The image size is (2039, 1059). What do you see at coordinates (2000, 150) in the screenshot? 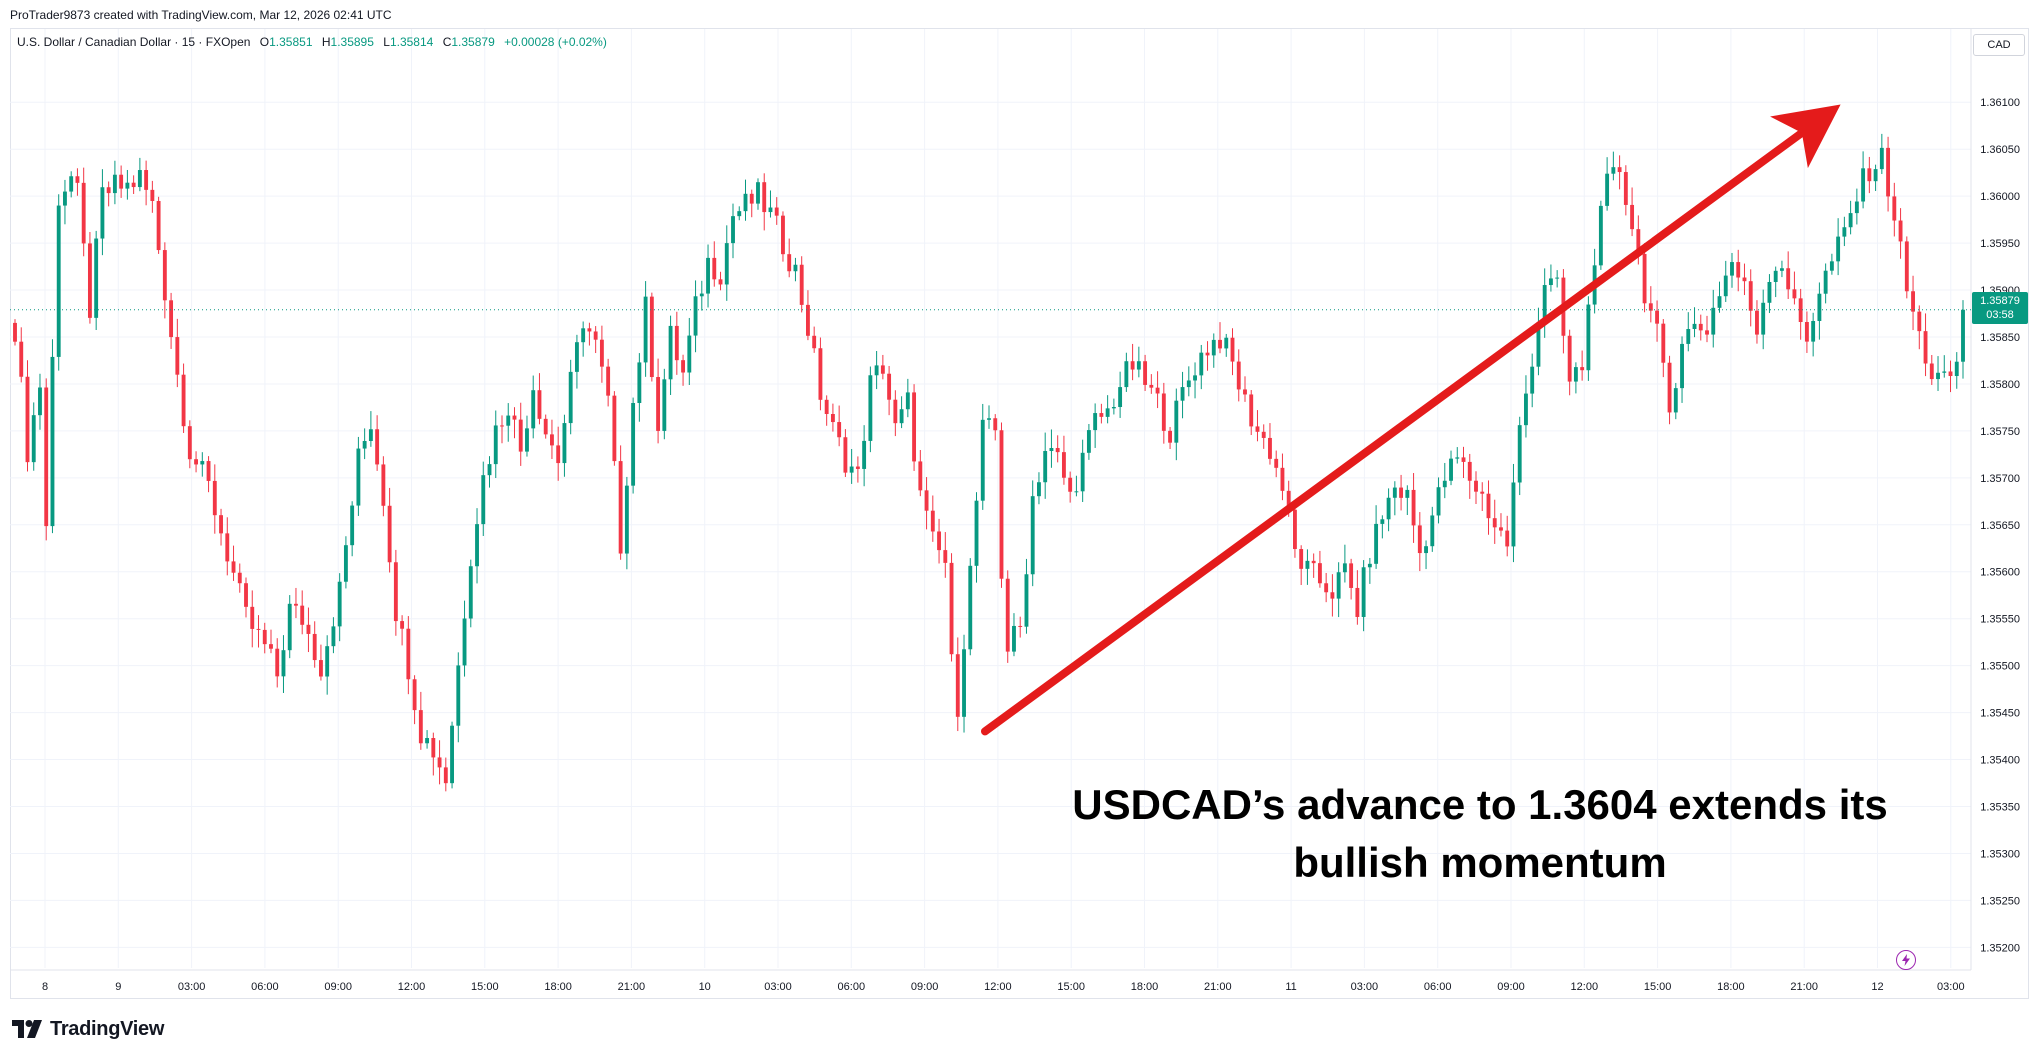
I see `y-tick-label: 1.36050` at bounding box center [2000, 150].